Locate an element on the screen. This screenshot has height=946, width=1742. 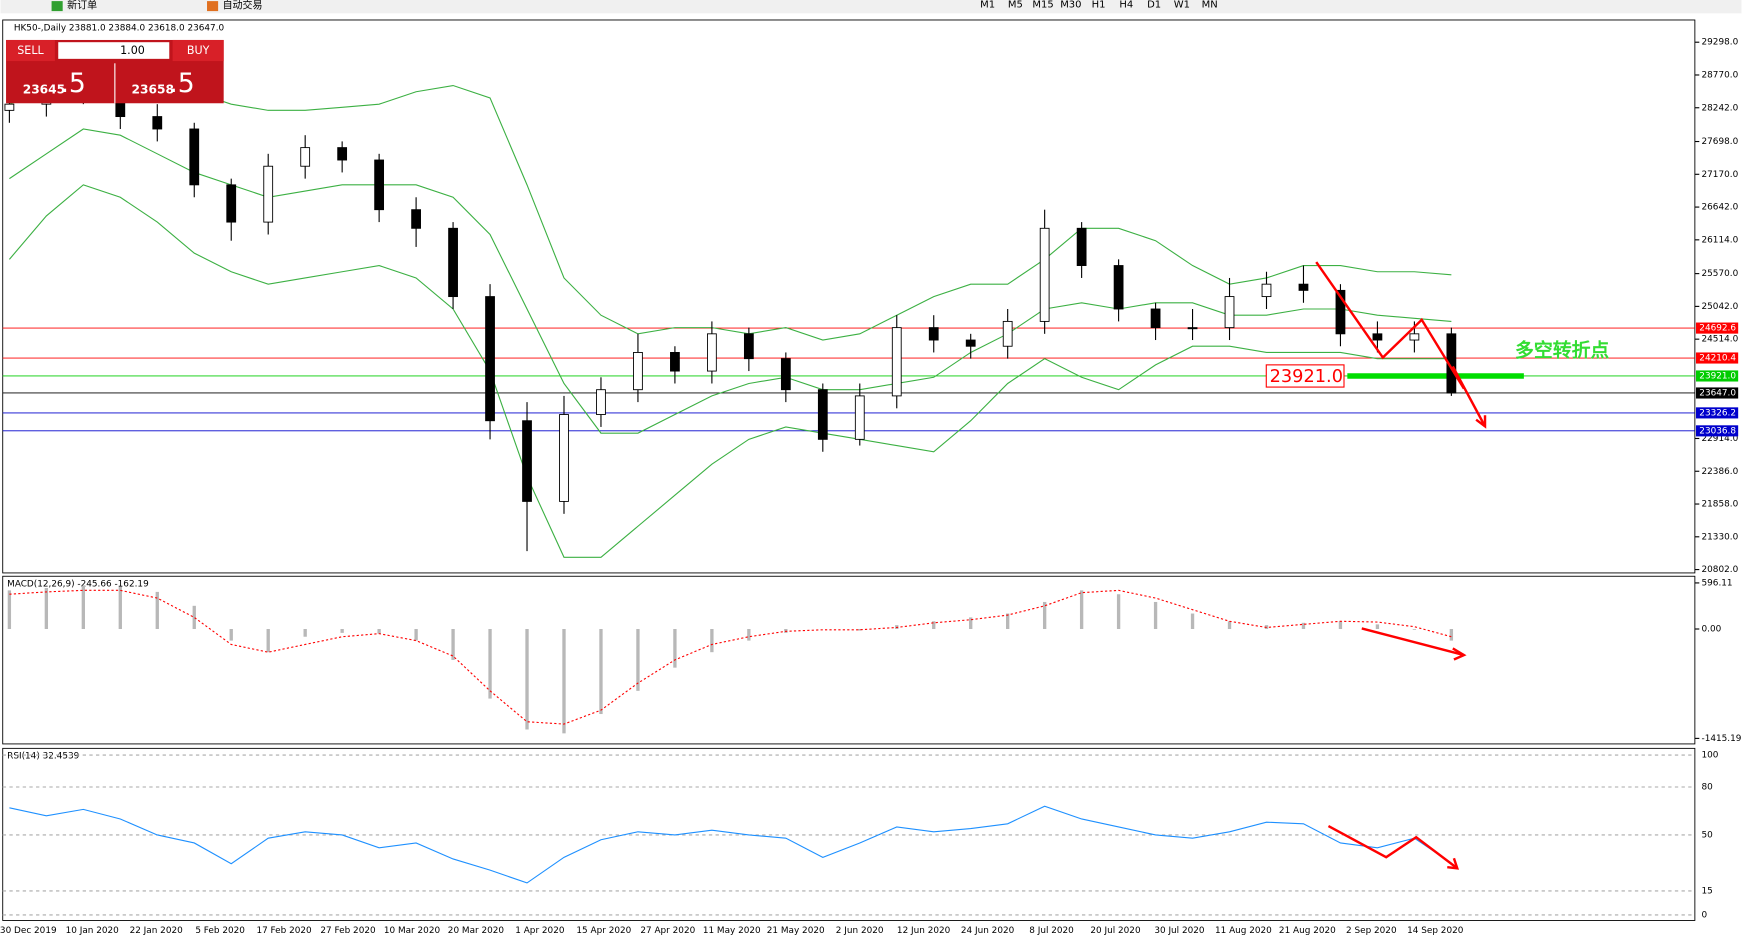
timeframe: H4 is located at coordinates (1126, 5).